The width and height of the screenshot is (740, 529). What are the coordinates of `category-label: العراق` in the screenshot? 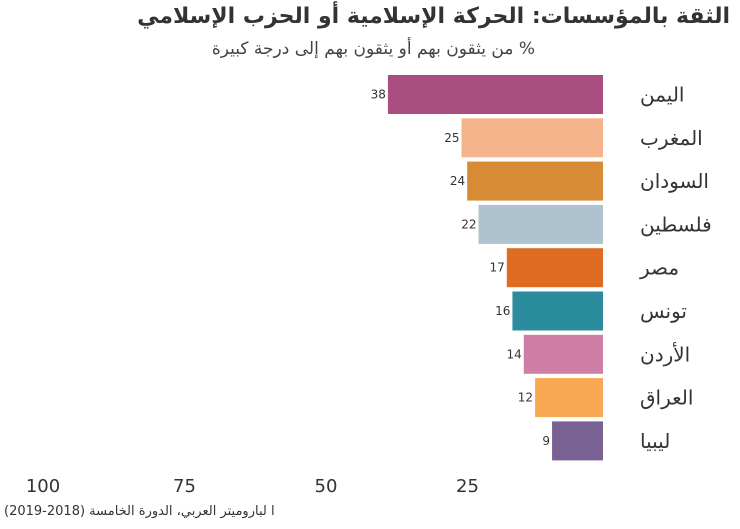 It's located at (666, 398).